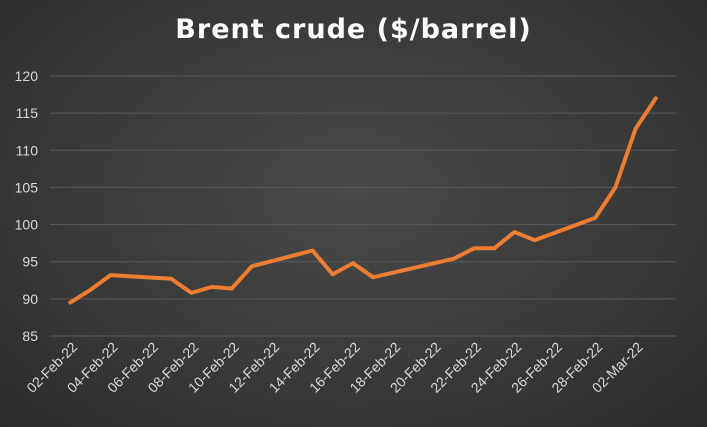 This screenshot has height=427, width=707. I want to click on y-tick-label: 100, so click(27, 225).